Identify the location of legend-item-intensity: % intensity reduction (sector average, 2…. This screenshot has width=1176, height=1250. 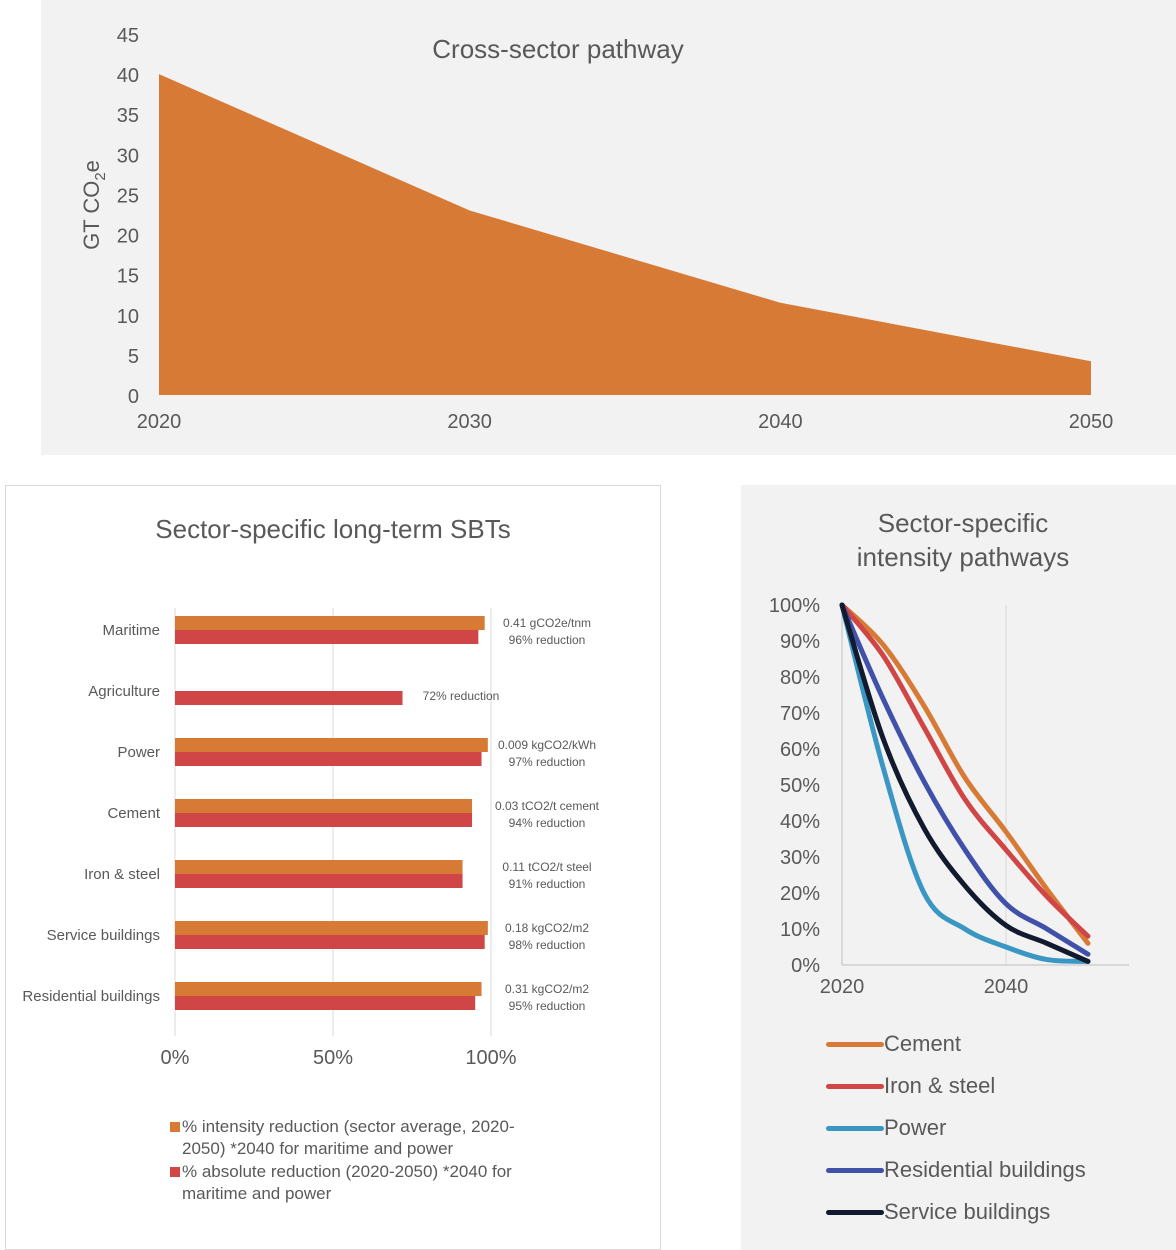
(370, 1138).